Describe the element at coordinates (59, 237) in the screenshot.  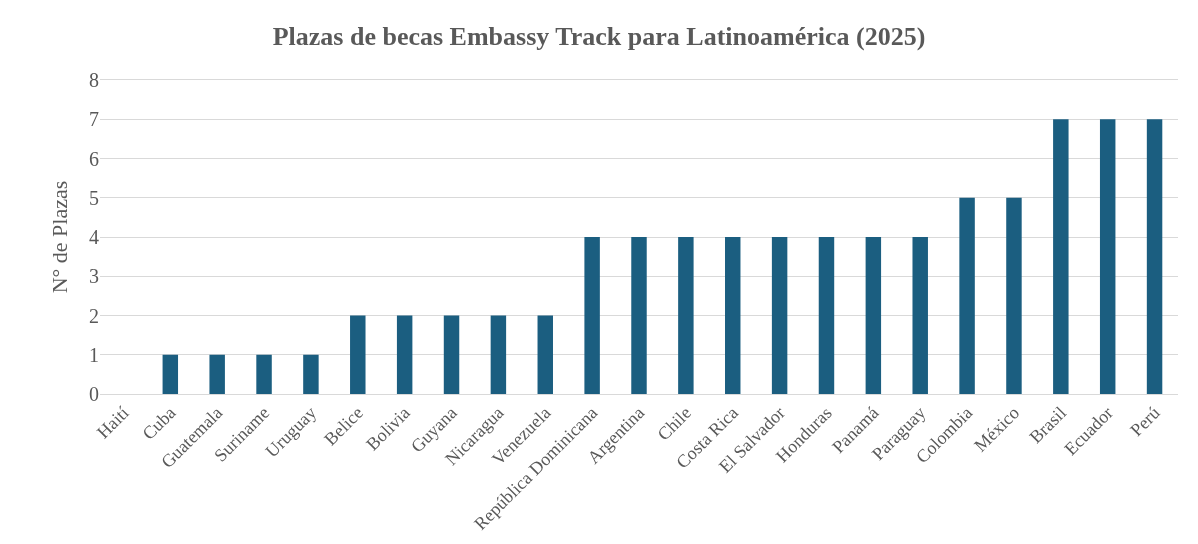
I see `y-axis-title: N° de Plazas` at that location.